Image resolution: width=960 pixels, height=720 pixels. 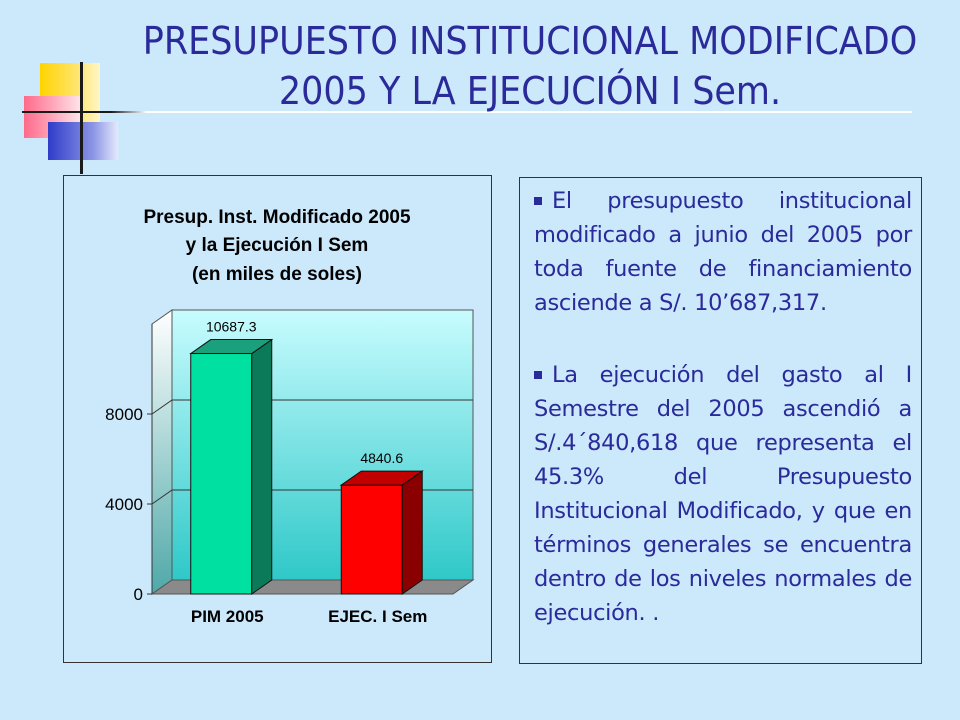 What do you see at coordinates (129, 464) in the screenshot?
I see `y-axis: 0 4000 8000` at bounding box center [129, 464].